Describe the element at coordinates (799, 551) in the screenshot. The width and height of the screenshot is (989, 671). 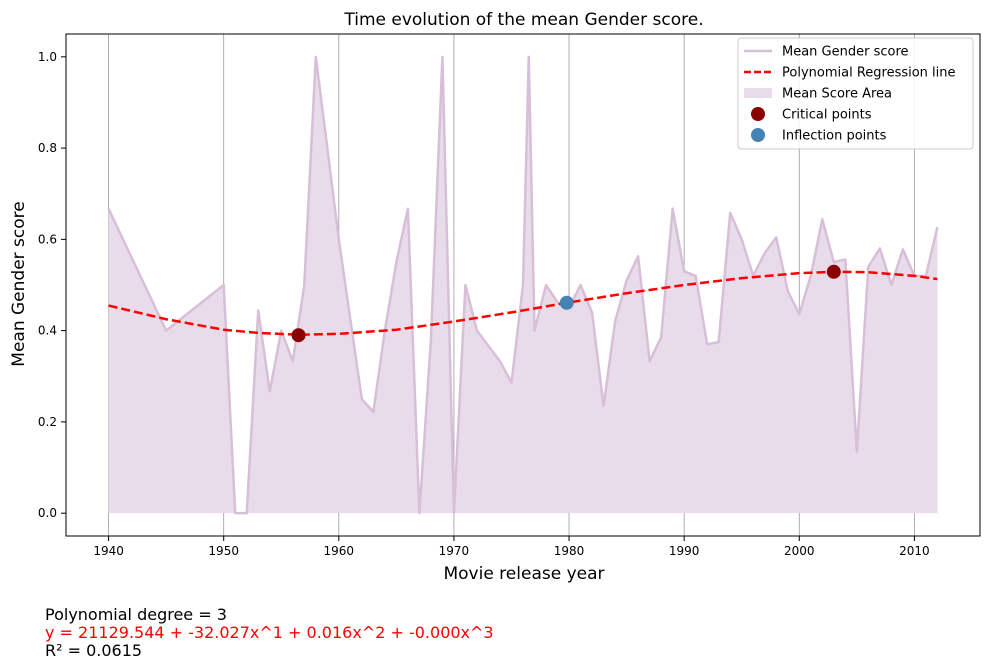
I see `x-tick-label-2000: 2000` at that location.